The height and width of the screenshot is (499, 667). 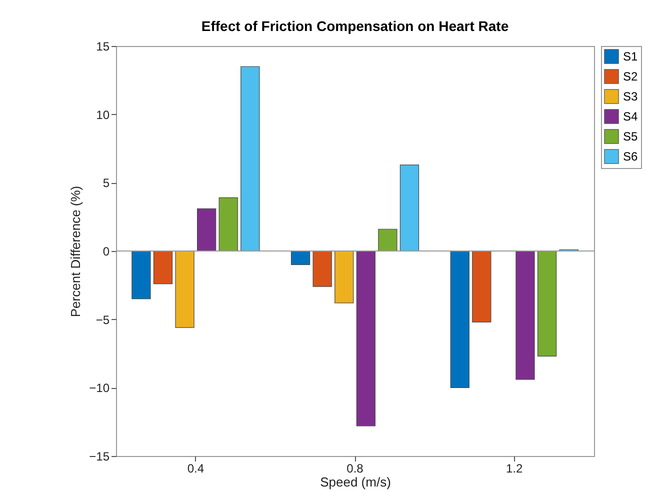 I want to click on legend-label: S2, so click(x=630, y=77).